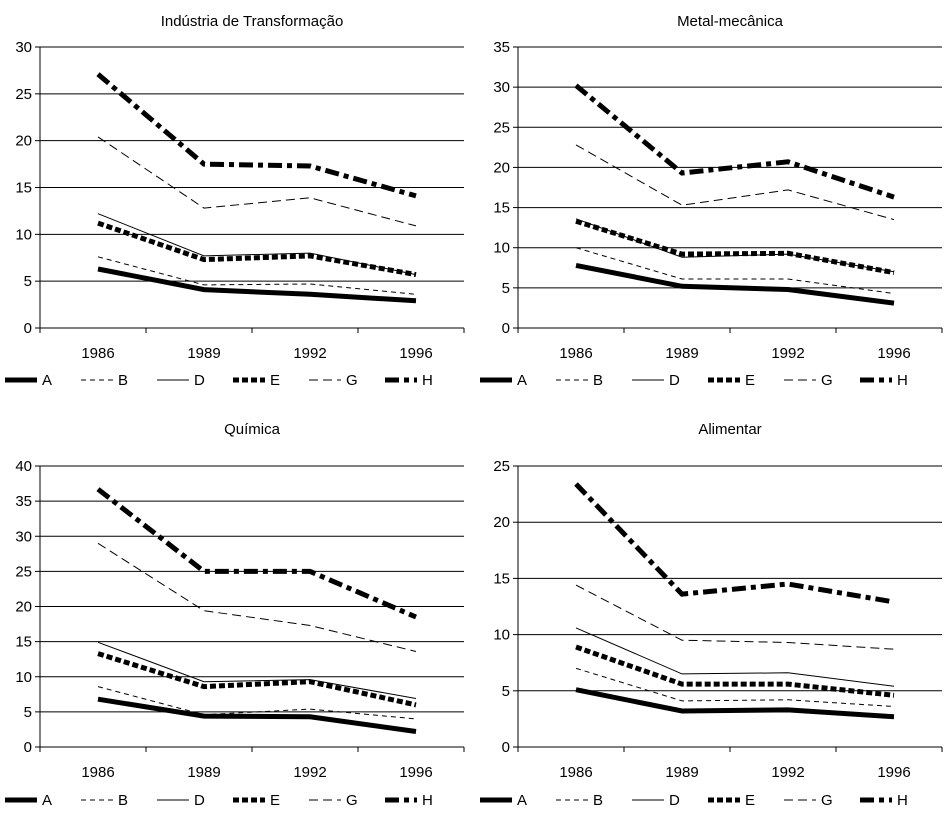  I want to click on chart-title: Alimentar, so click(730, 429).